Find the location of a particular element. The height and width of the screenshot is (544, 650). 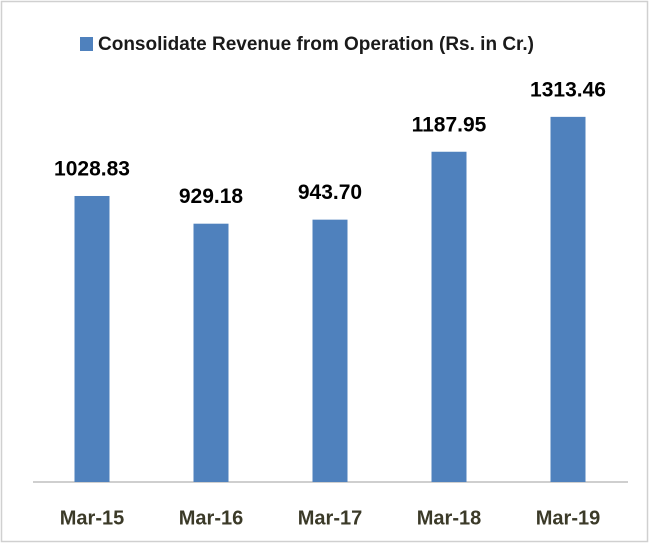

legend-swatch is located at coordinates (86, 44).